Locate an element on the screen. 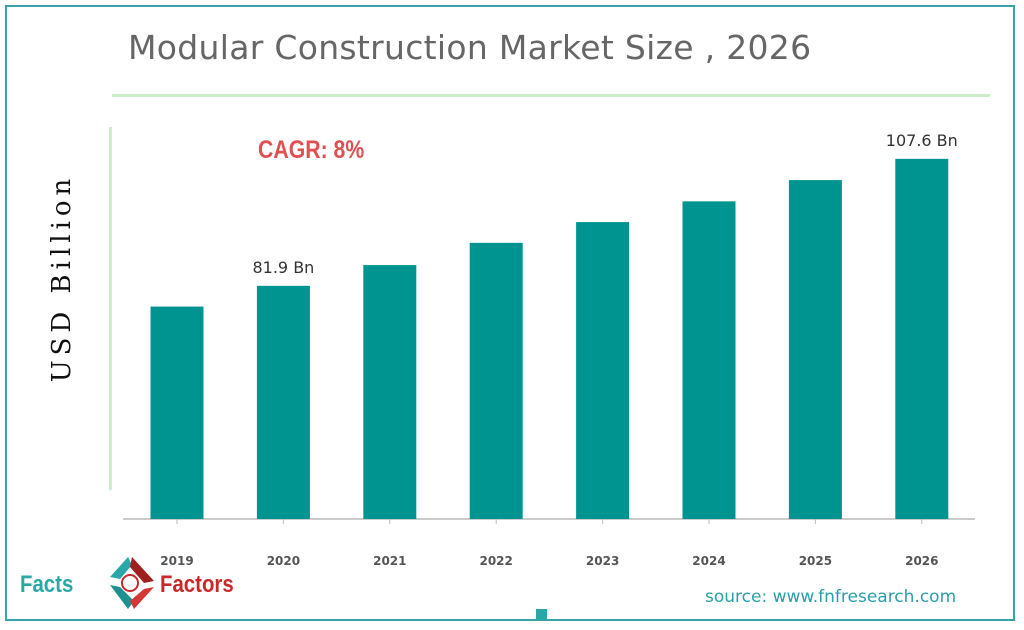 The height and width of the screenshot is (630, 1024). bar-2021 is located at coordinates (390, 392).